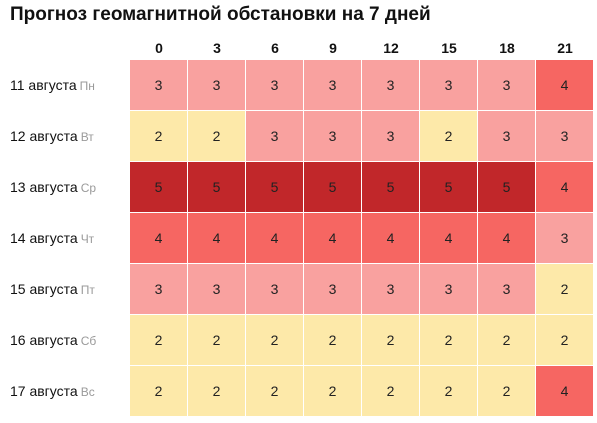 The height and width of the screenshot is (423, 597). Describe the element at coordinates (44, 136) in the screenshot. I see `date-text: 12 августа` at that location.